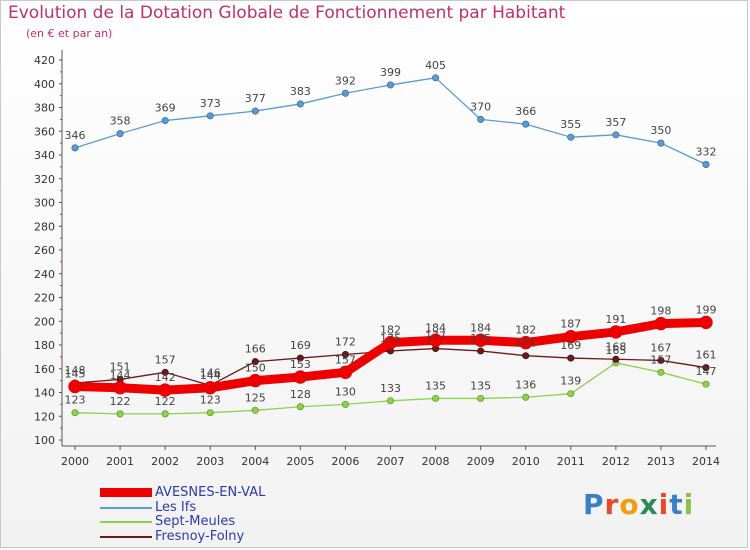 This screenshot has height=550, width=750. Describe the element at coordinates (525, 111) in the screenshot. I see `data-label: 366` at that location.